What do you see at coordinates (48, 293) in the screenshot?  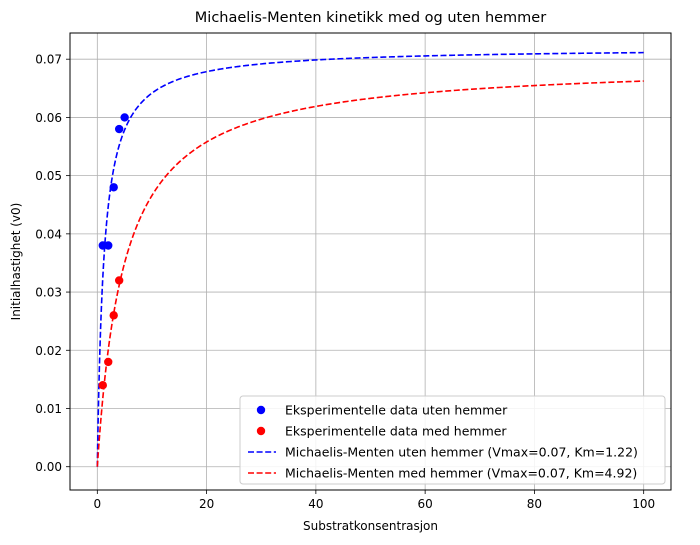 I see `y-tick-label: 0.03` at bounding box center [48, 293].